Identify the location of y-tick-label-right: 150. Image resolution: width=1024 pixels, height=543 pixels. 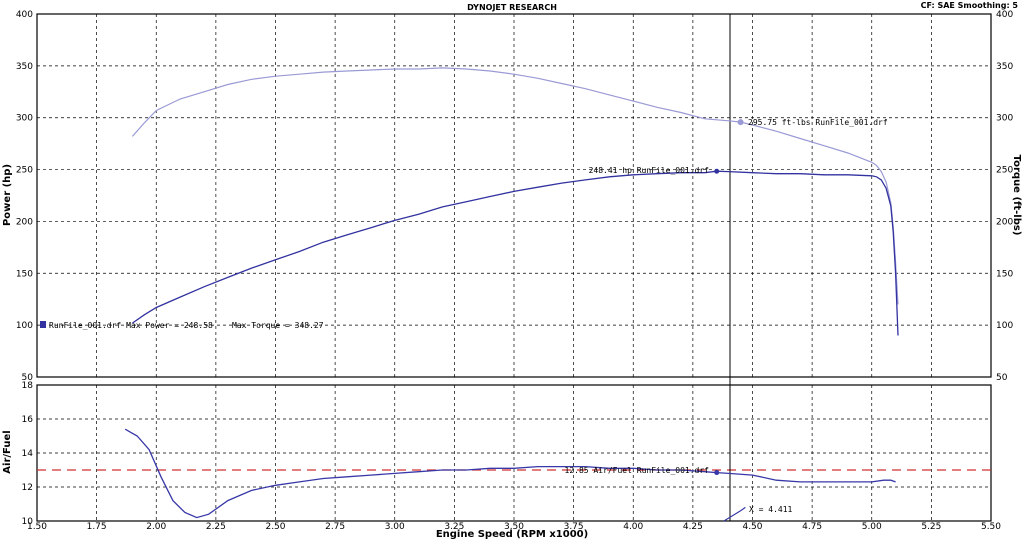
(1004, 274).